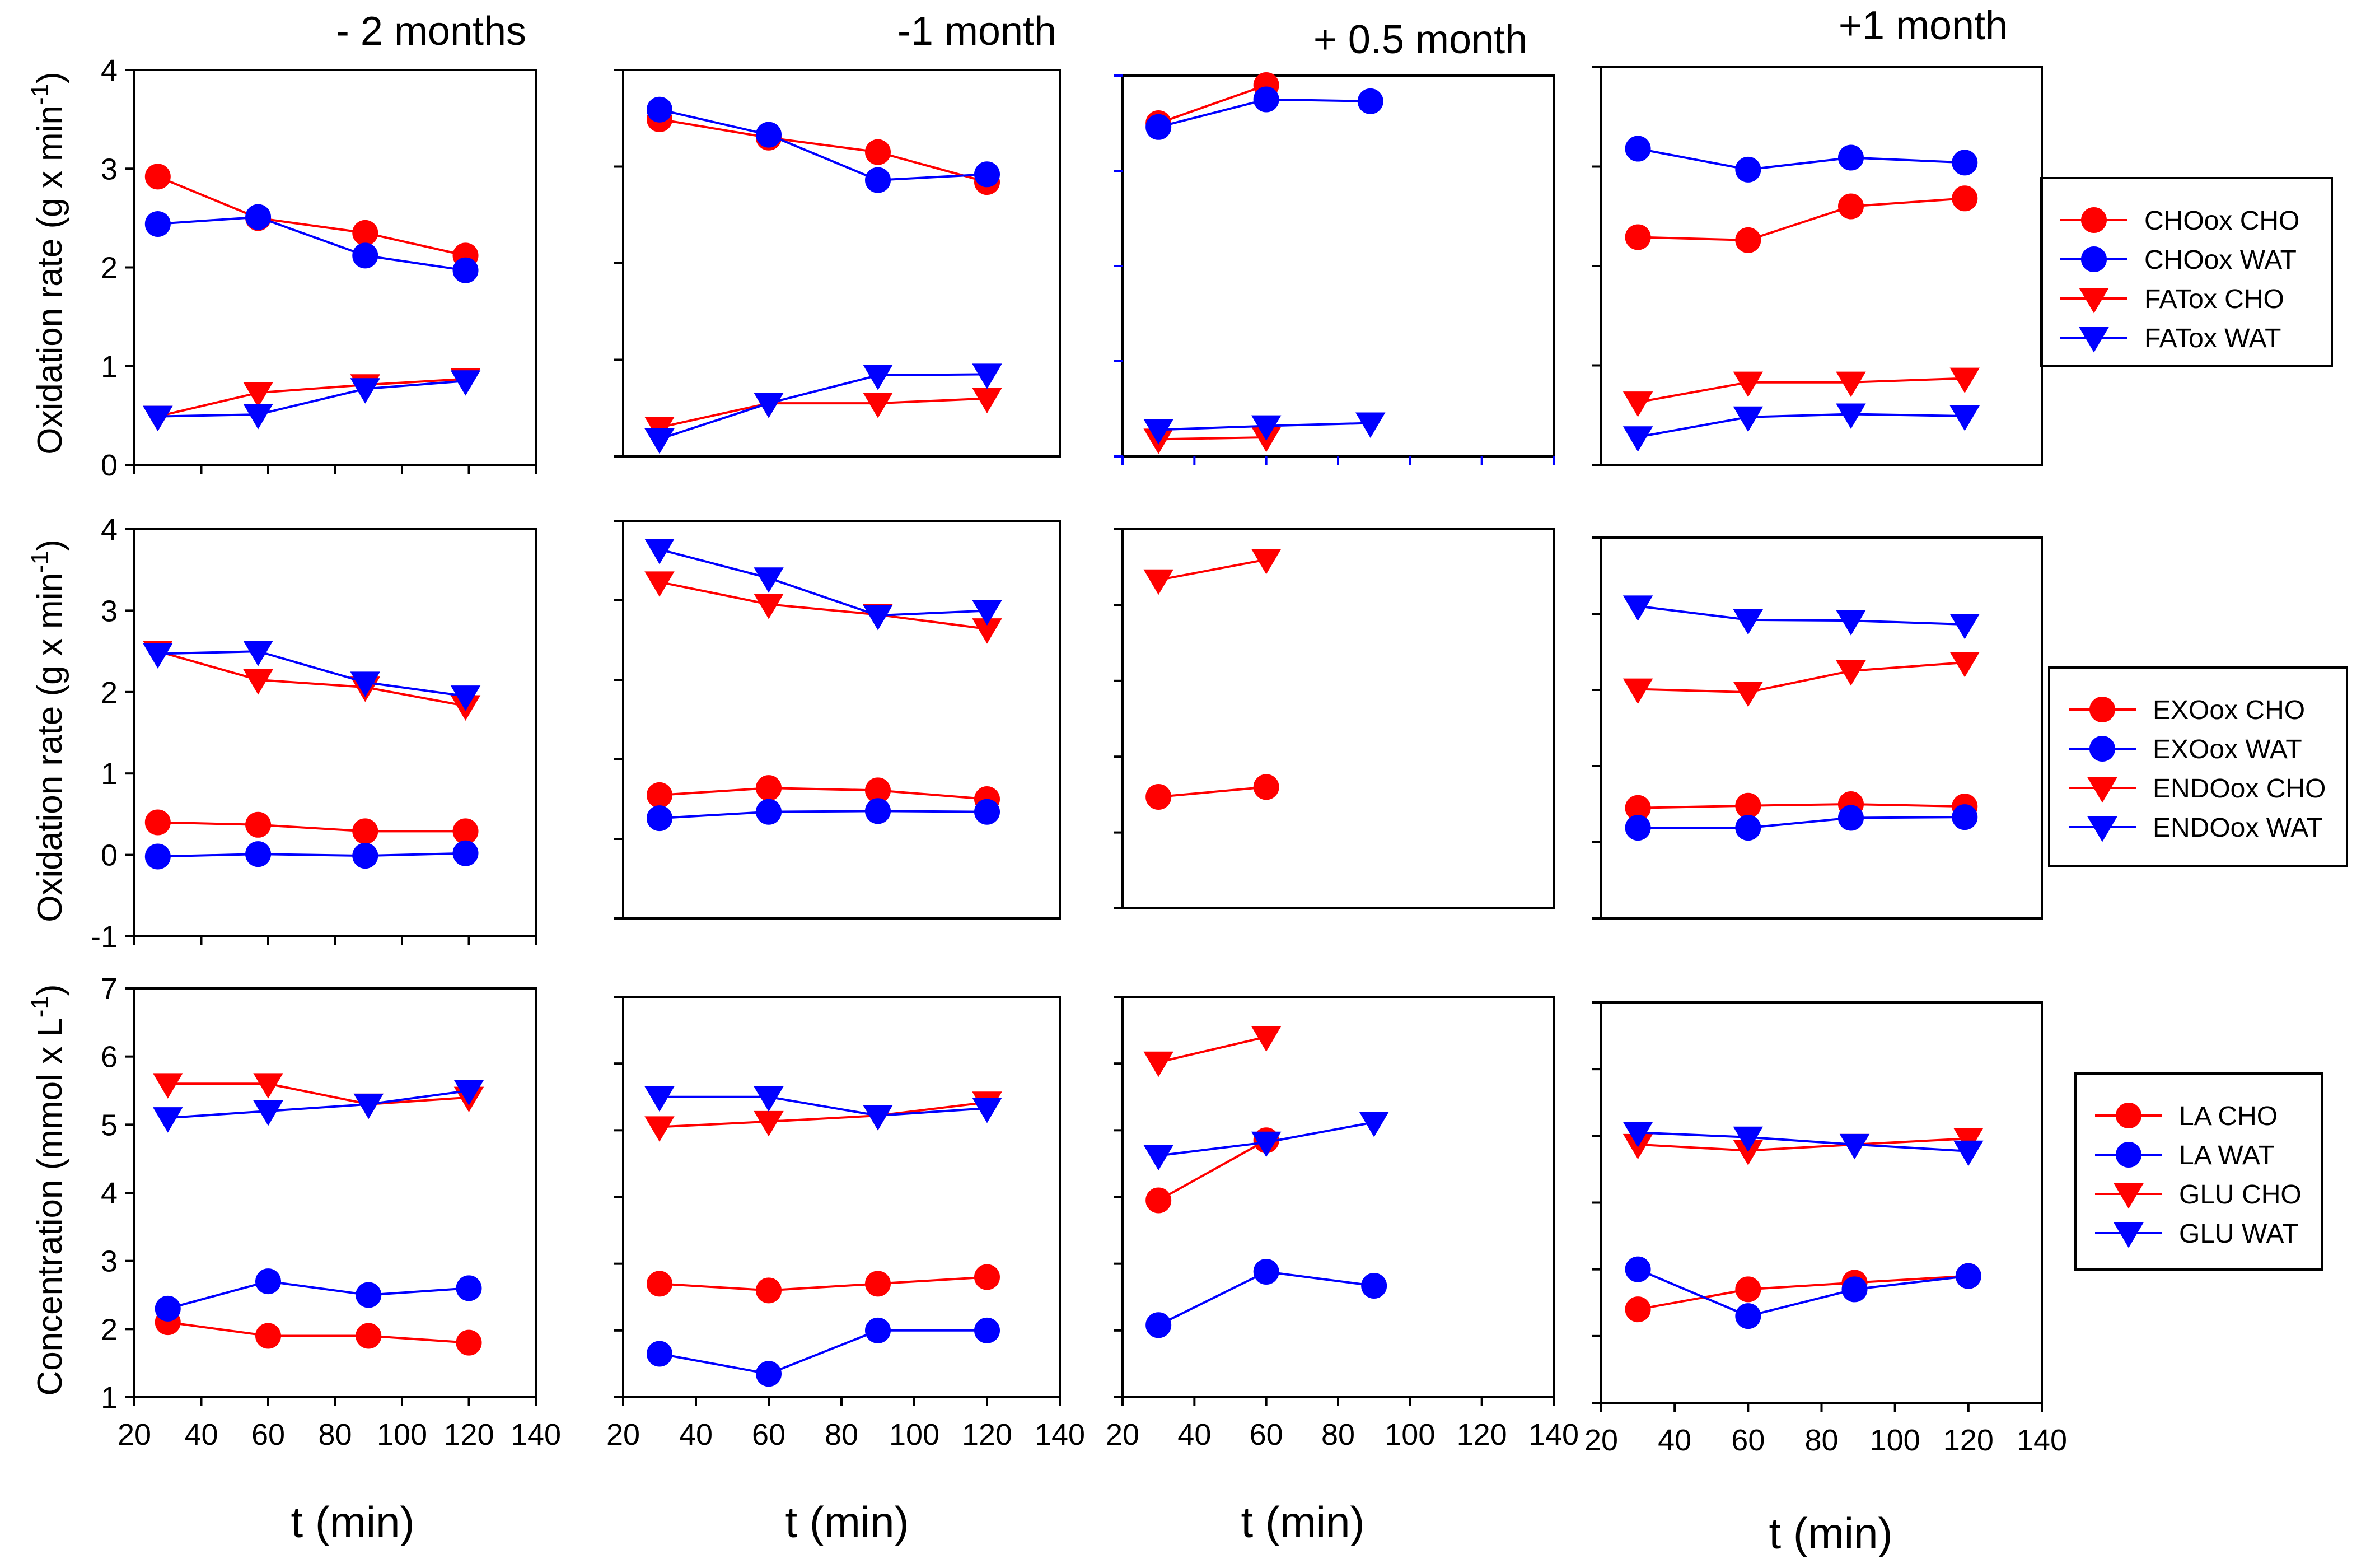 The image size is (2380, 1568). What do you see at coordinates (311, 827) in the screenshot?
I see `panel-exo-endo-minus-2-months-series-exoox-cho` at bounding box center [311, 827].